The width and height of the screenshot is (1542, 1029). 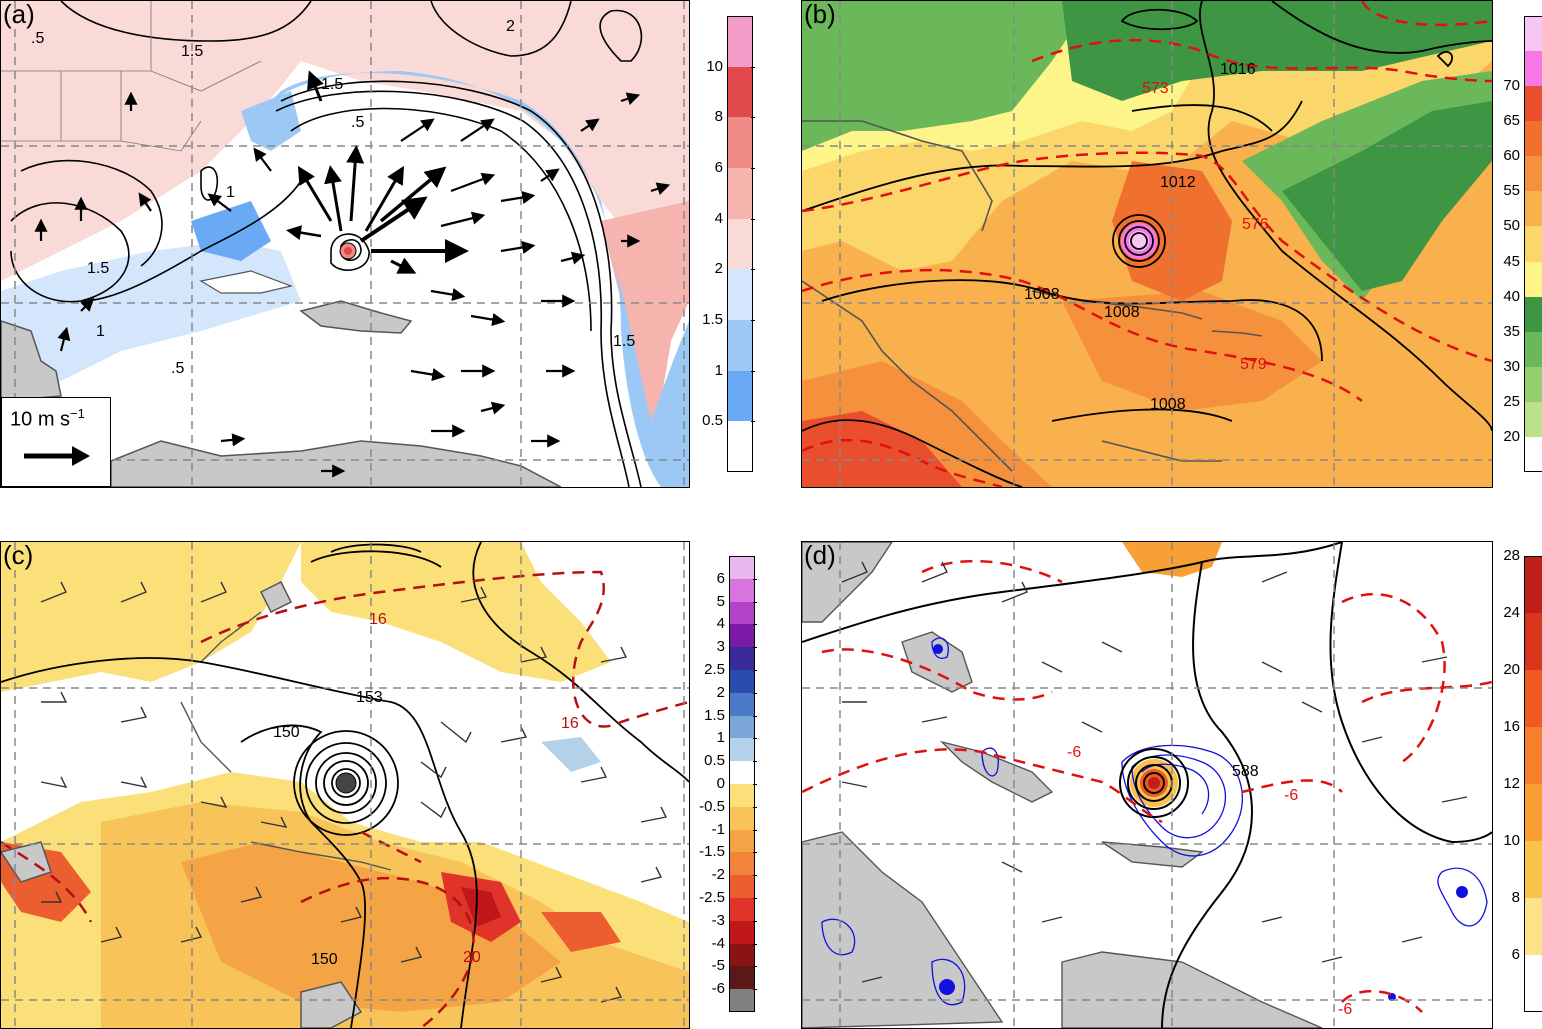 What do you see at coordinates (720, 601) in the screenshot?
I see `colorbar-label: 5` at bounding box center [720, 601].